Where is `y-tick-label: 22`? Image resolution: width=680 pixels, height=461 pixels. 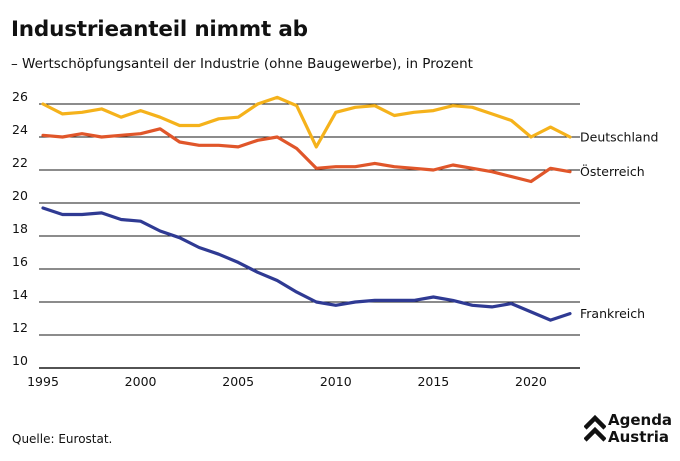 y-tick-label: 22 is located at coordinates (20, 162).